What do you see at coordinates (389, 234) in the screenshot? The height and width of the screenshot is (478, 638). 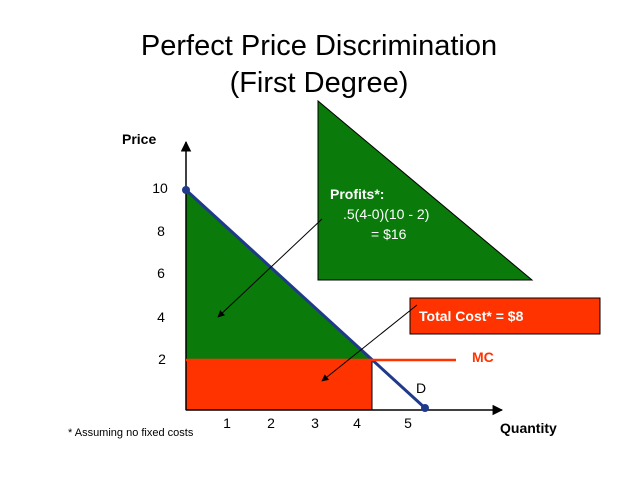 I see `profits-result: = $16` at bounding box center [389, 234].